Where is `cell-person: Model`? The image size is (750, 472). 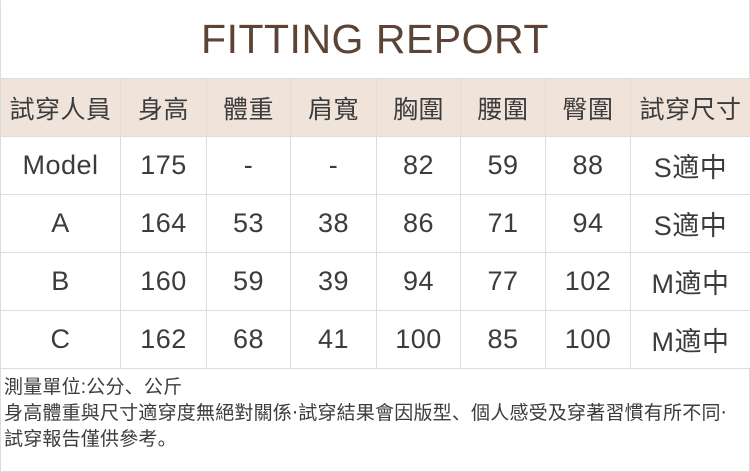 cell-person: Model is located at coordinates (60, 165).